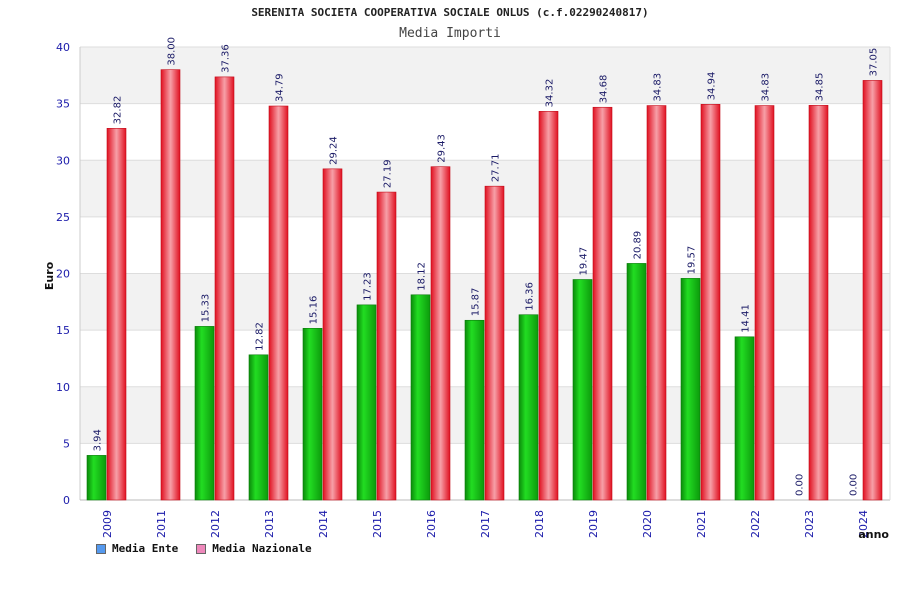 This screenshot has height=600, width=900. Describe the element at coordinates (701, 524) in the screenshot. I see `x-tick-label: 2021` at that location.